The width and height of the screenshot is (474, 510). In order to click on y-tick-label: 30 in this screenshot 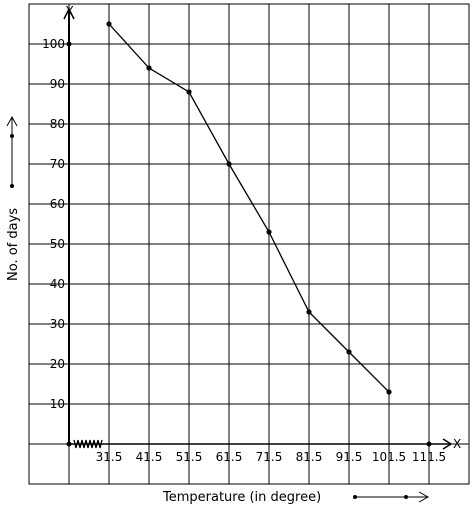, I will do `click(57, 324)`.